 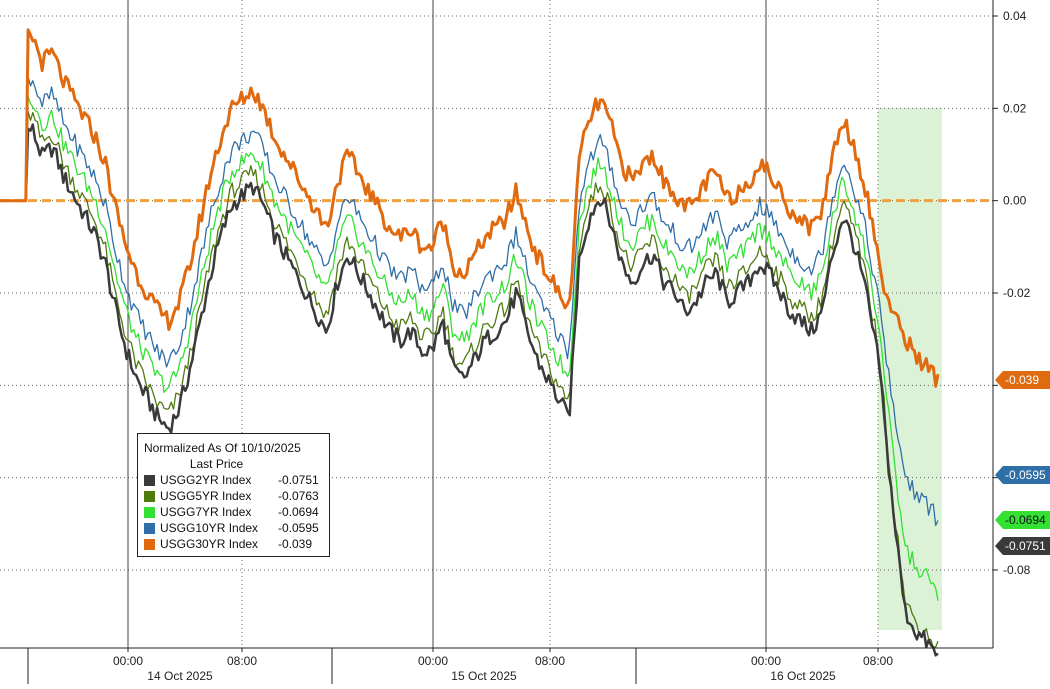 What do you see at coordinates (1017, 293) in the screenshot?
I see `y-tick-label: -0.02` at bounding box center [1017, 293].